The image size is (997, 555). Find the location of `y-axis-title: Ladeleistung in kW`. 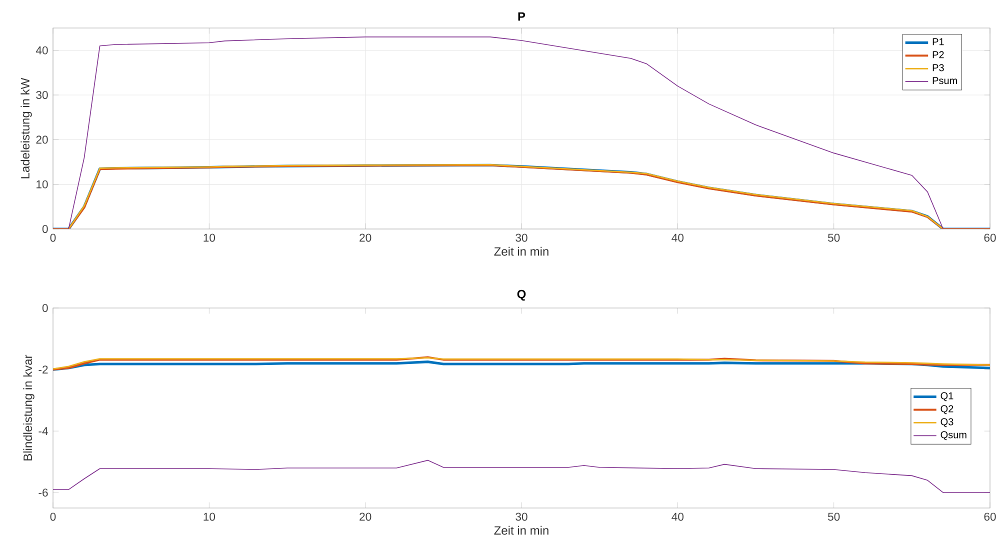

y-axis-title: Ladeleistung in kW is located at coordinates (26, 128).